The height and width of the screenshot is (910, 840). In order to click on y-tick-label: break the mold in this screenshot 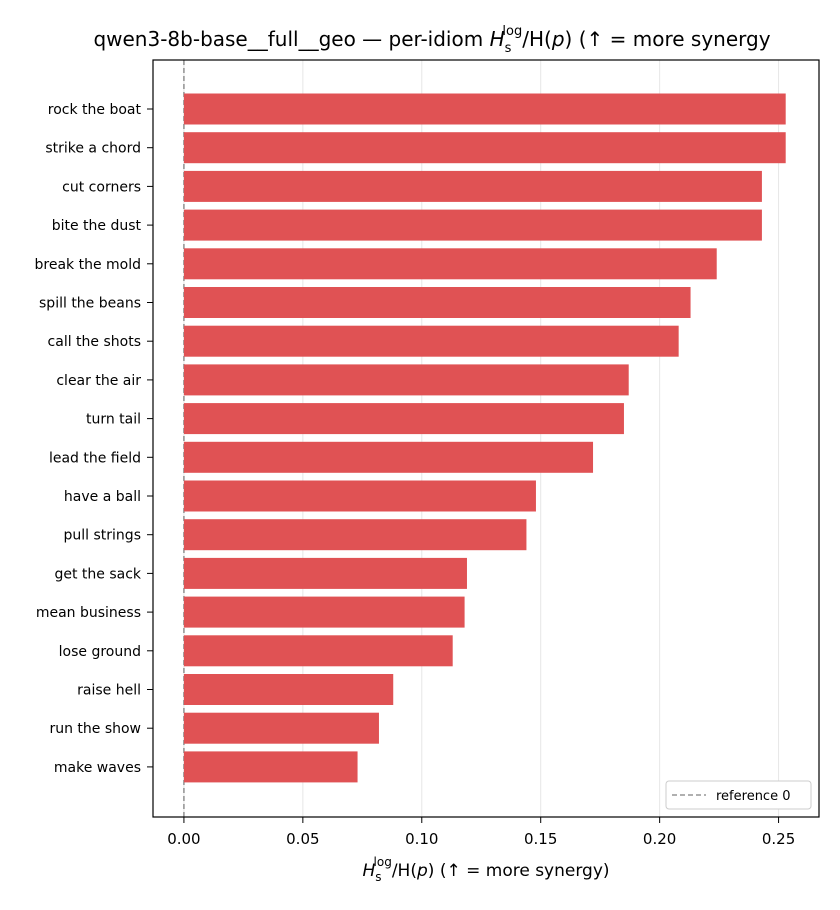, I will do `click(88, 265)`.